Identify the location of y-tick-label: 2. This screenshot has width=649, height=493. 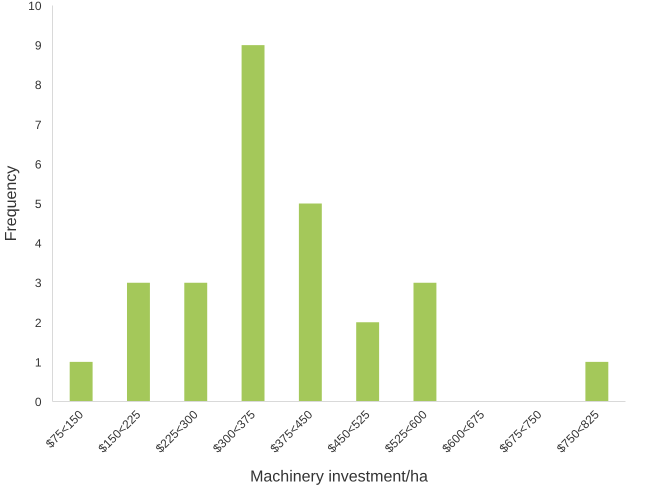
(38, 323).